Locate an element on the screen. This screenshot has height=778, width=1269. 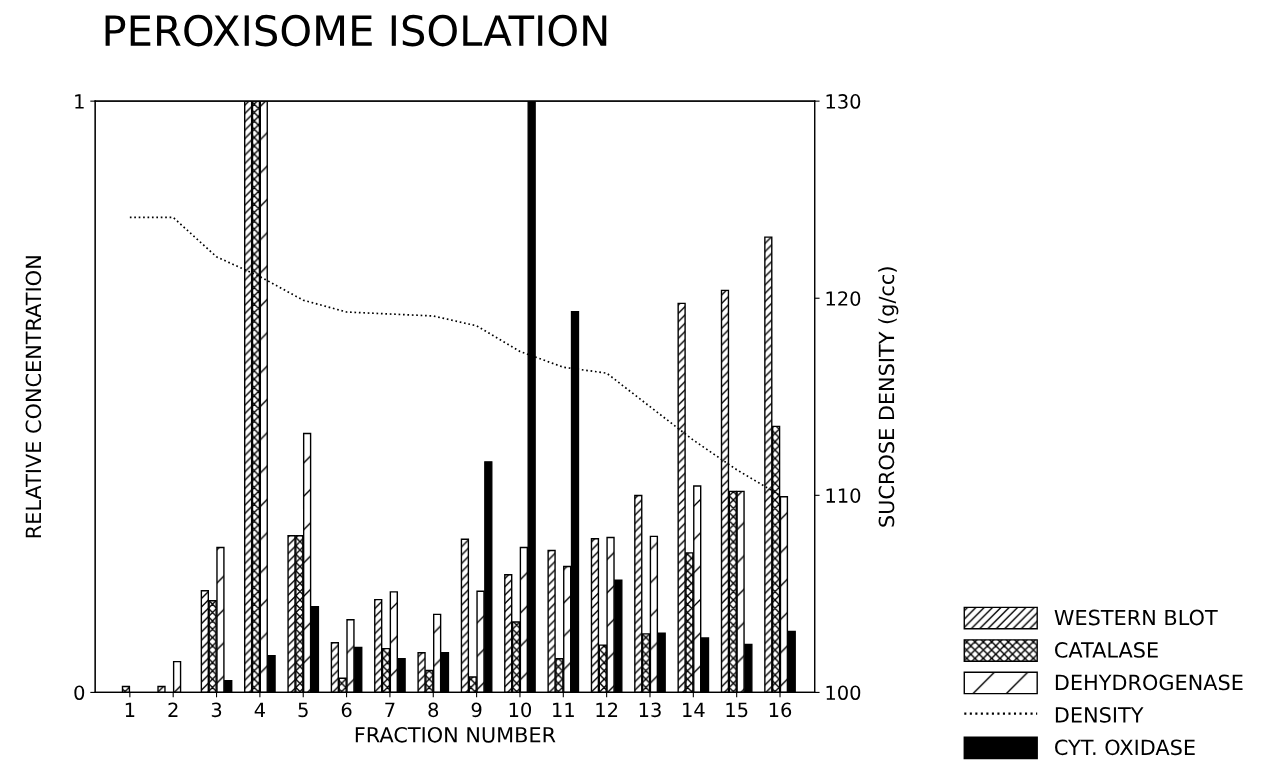
x-tick-label: 16 is located at coordinates (780, 710).